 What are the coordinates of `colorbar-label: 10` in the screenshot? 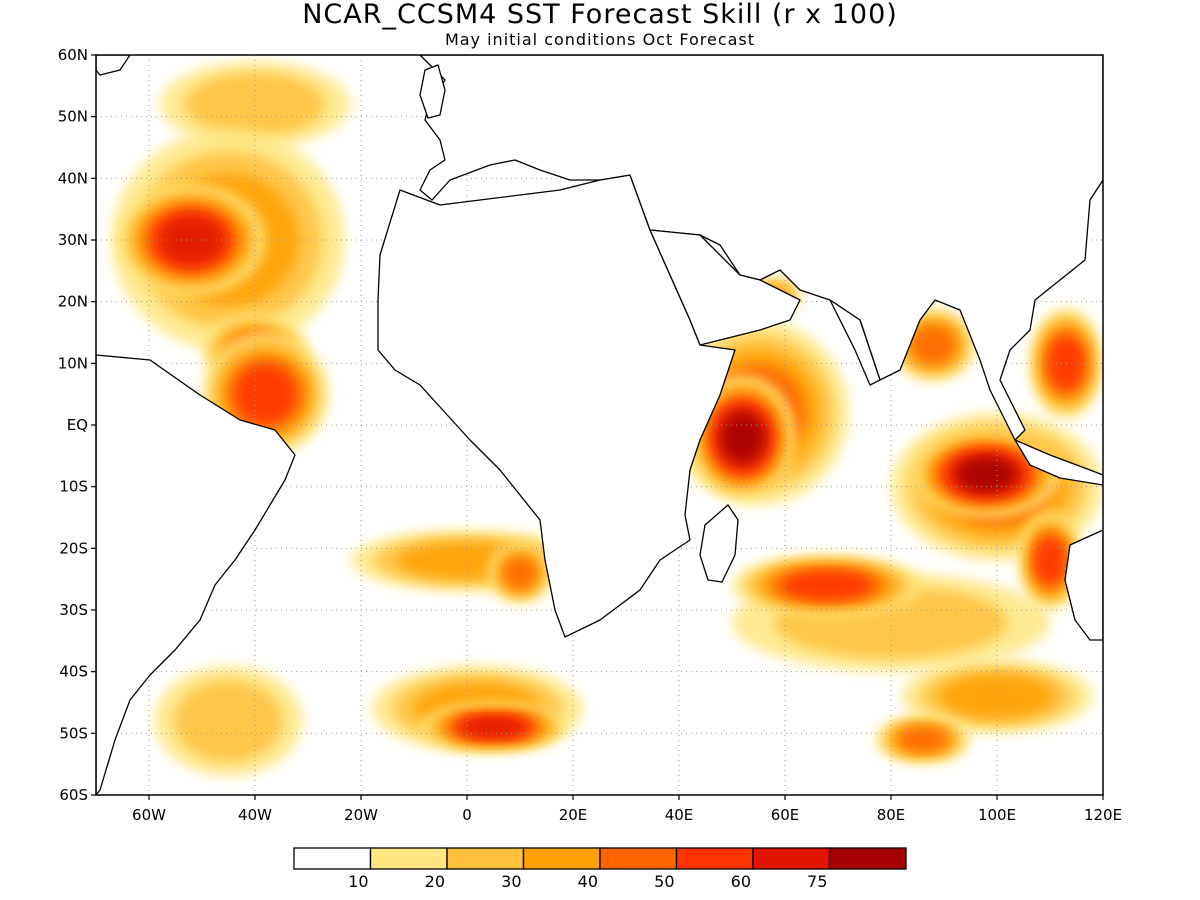 It's located at (358, 881).